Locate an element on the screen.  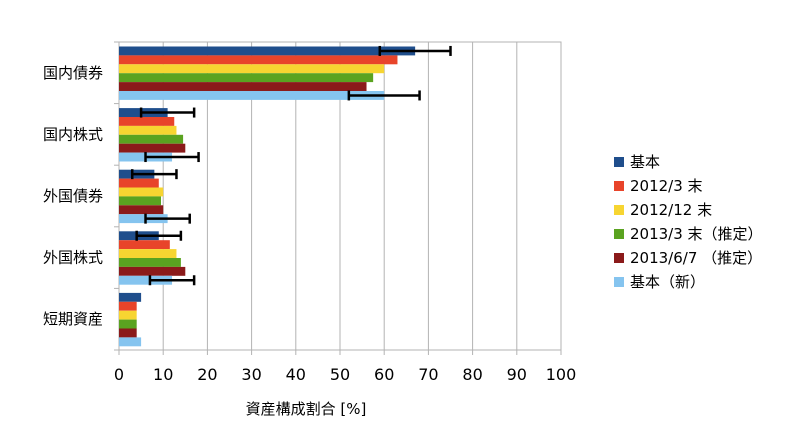
x-tick-label: 30 is located at coordinates (251, 374).